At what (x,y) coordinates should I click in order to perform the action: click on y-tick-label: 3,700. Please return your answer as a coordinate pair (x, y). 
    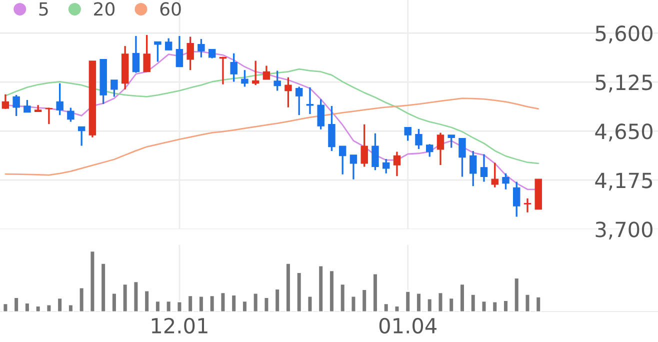
    Looking at the image, I should click on (624, 231).